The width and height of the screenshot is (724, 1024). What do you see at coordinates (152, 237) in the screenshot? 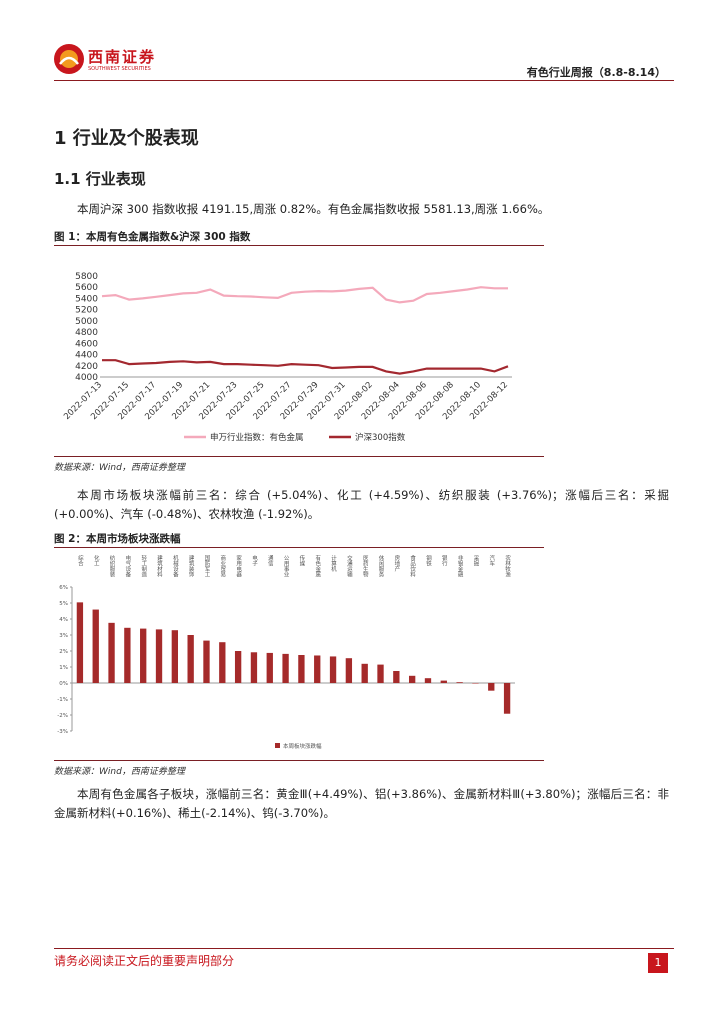
I see `figure-caption: 图 1：本周有色金属指数&沪深 300 指数` at bounding box center [152, 237].